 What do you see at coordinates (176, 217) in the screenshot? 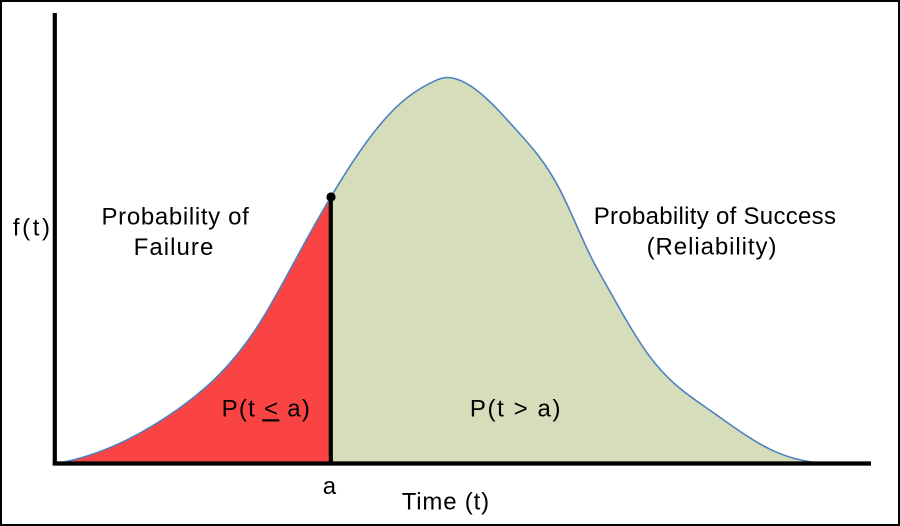
I see `svg-text: Probability of` at bounding box center [176, 217].